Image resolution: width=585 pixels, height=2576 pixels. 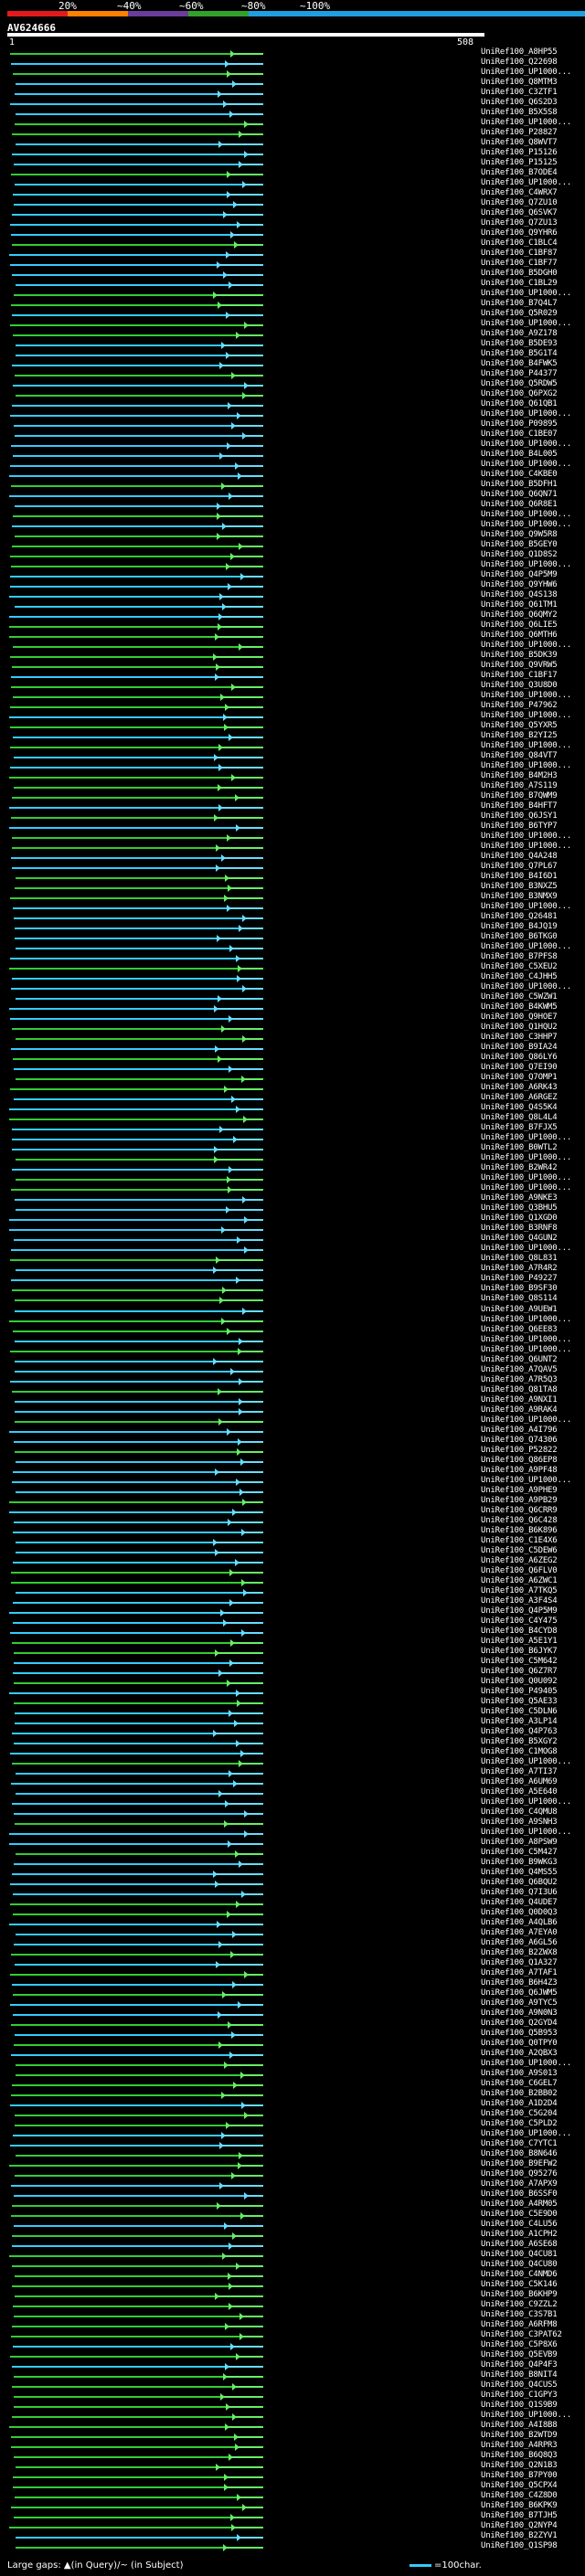 I want to click on hit-label: UniRef100_Q6QMY2, so click(x=519, y=615).